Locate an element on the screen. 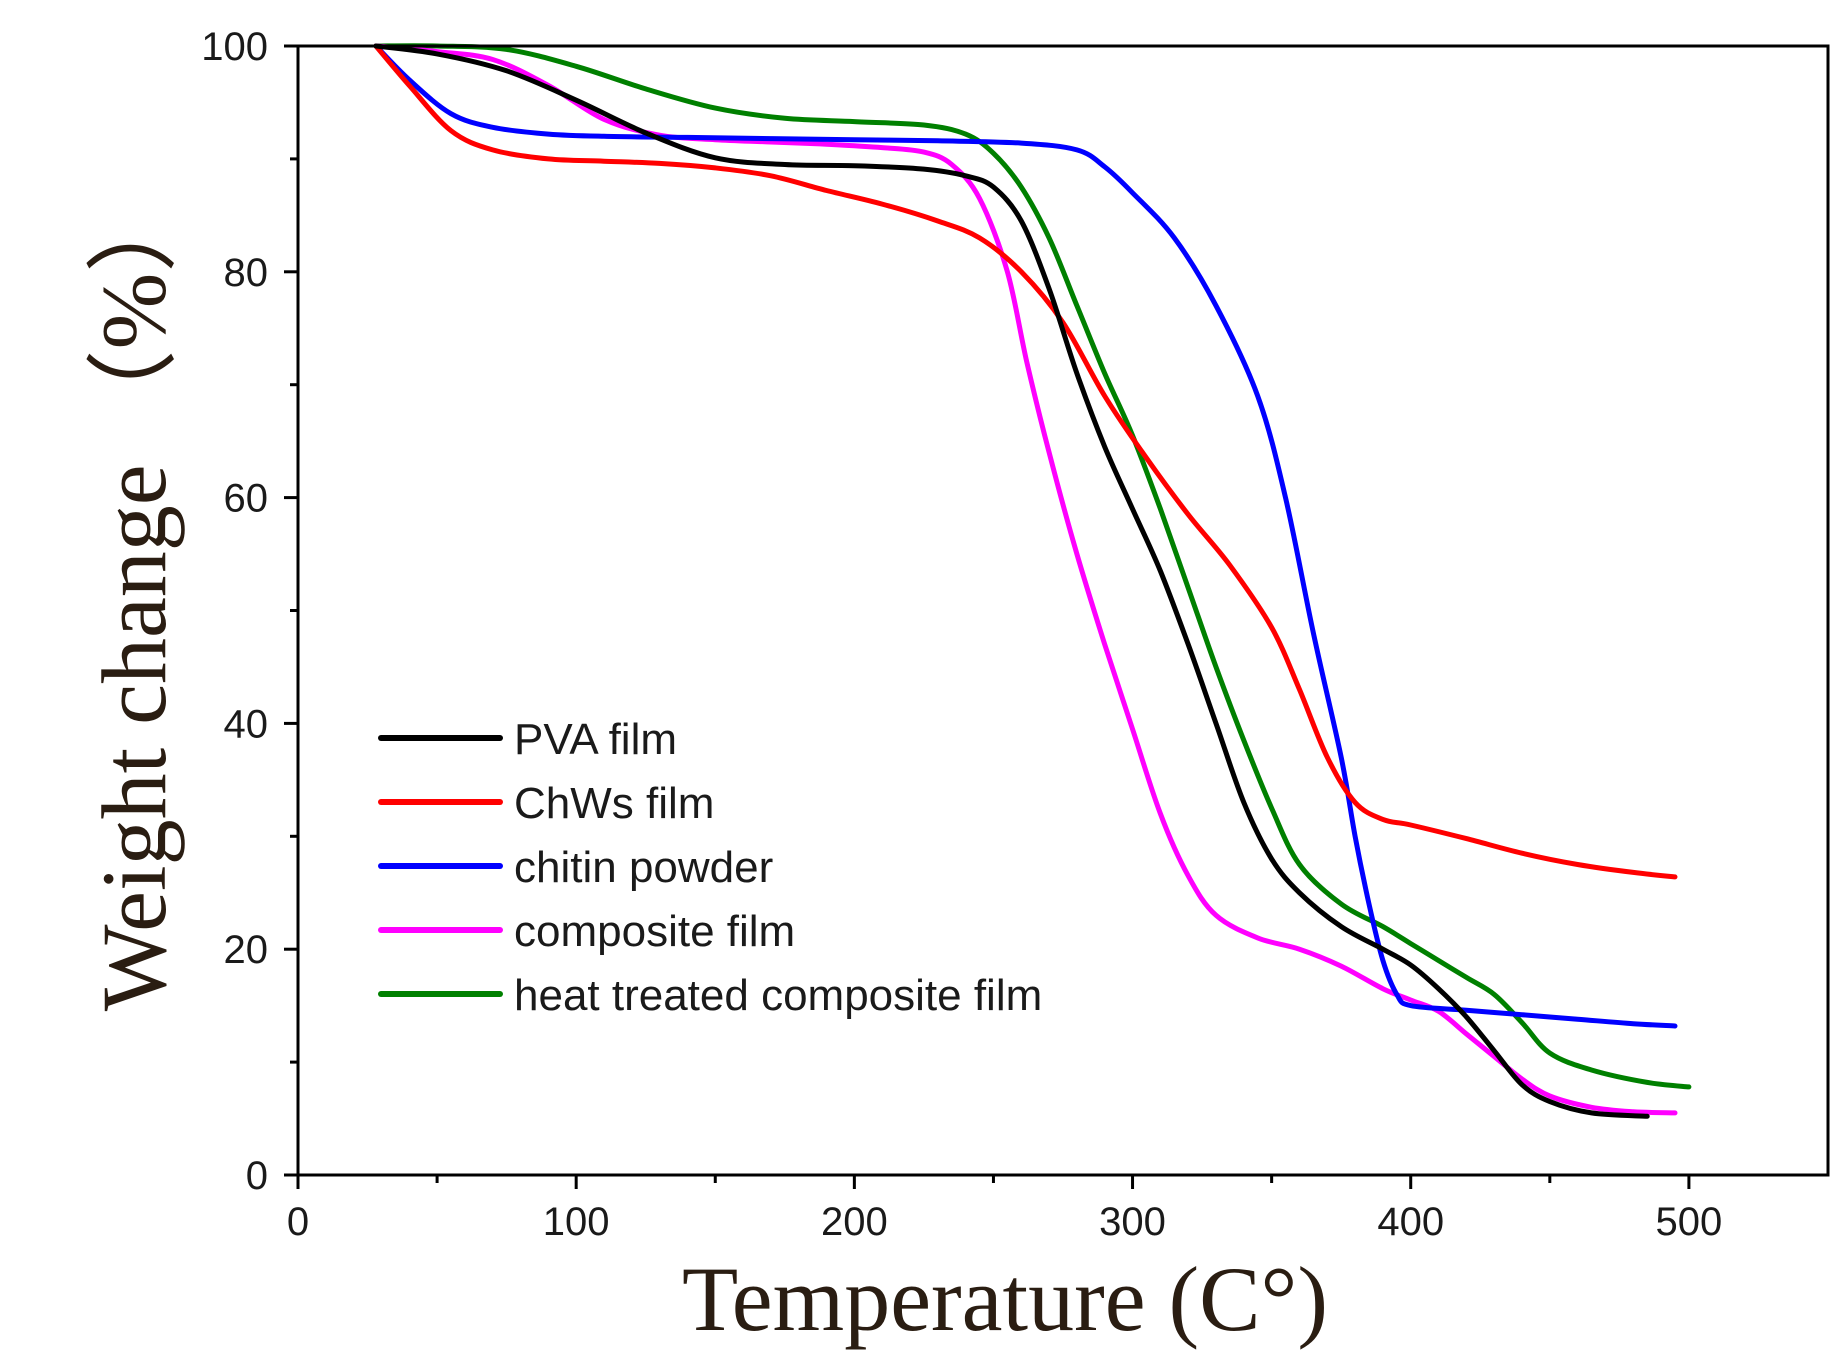  legend-label-chws-film: ChWs film is located at coordinates (614, 803).